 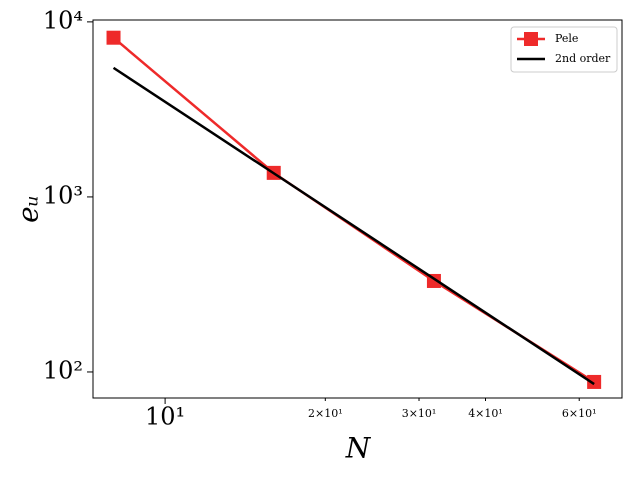 I want to click on legend-label: 2nd order, so click(x=583, y=58).